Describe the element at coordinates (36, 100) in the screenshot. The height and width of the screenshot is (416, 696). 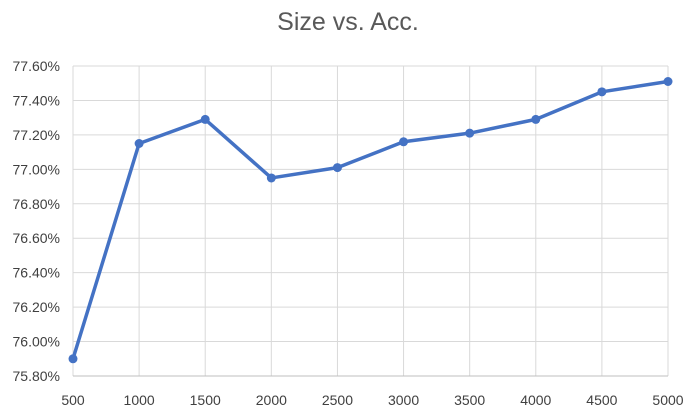
I see `y-tick-label: 77.40%` at that location.